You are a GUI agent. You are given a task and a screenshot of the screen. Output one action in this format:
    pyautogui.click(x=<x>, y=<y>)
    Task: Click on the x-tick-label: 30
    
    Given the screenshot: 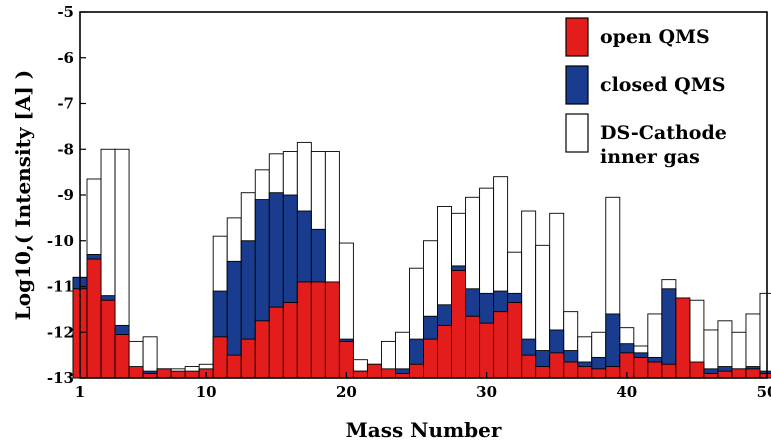 What is the action you would take?
    pyautogui.click(x=486, y=392)
    